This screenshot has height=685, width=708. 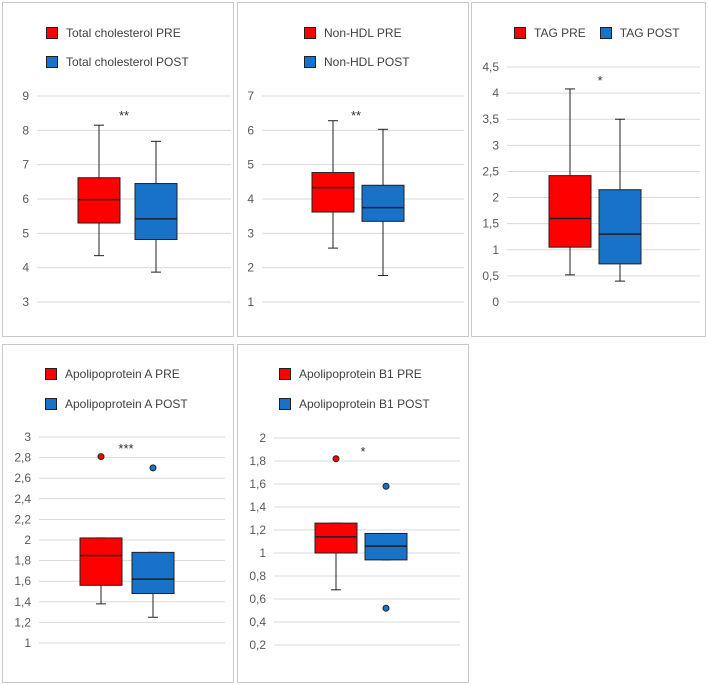 What do you see at coordinates (490, 67) in the screenshot?
I see `y-tick-label: 4,5` at bounding box center [490, 67].